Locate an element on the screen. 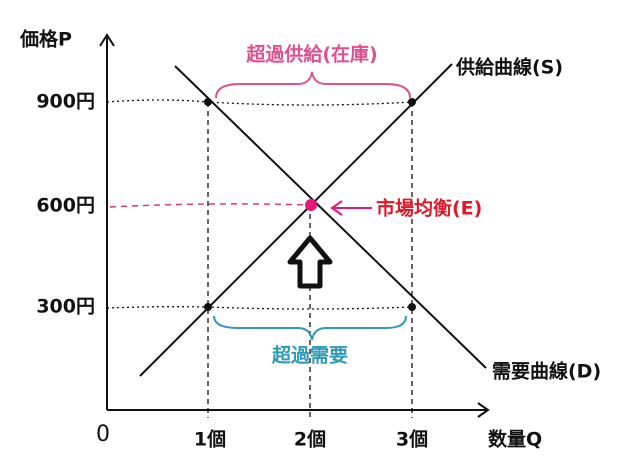 This screenshot has height=467, width=640. y-axis-label: 価格P is located at coordinates (45, 39).